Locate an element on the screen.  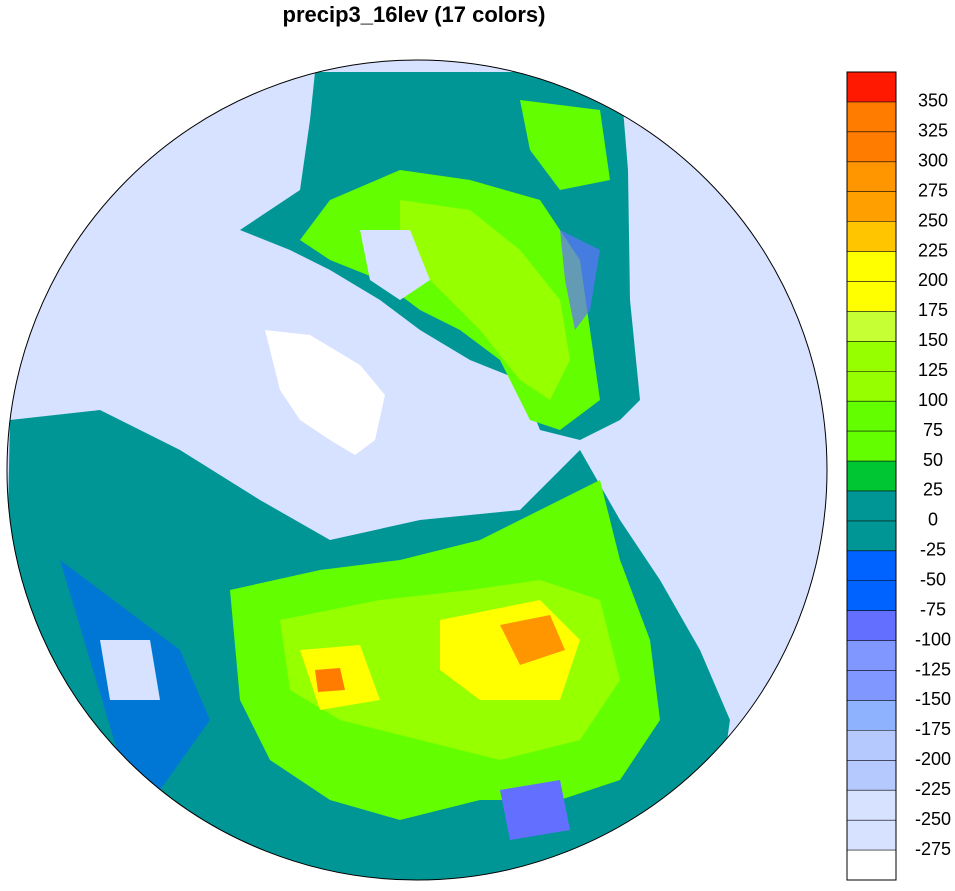
colorbar-label: -75 is located at coordinates (933, 609).